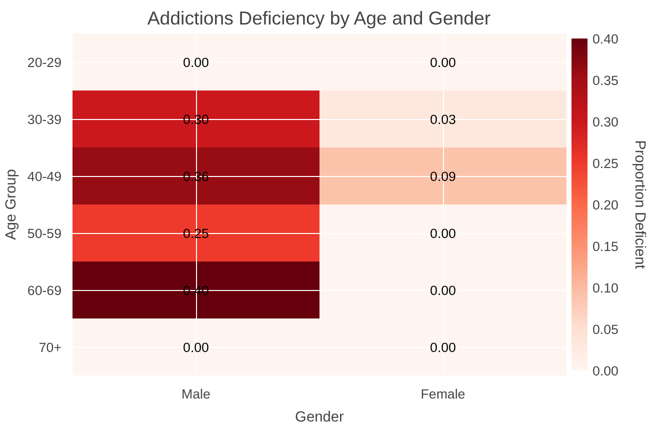  I want to click on y-axis-title: Age Group, so click(11, 204).